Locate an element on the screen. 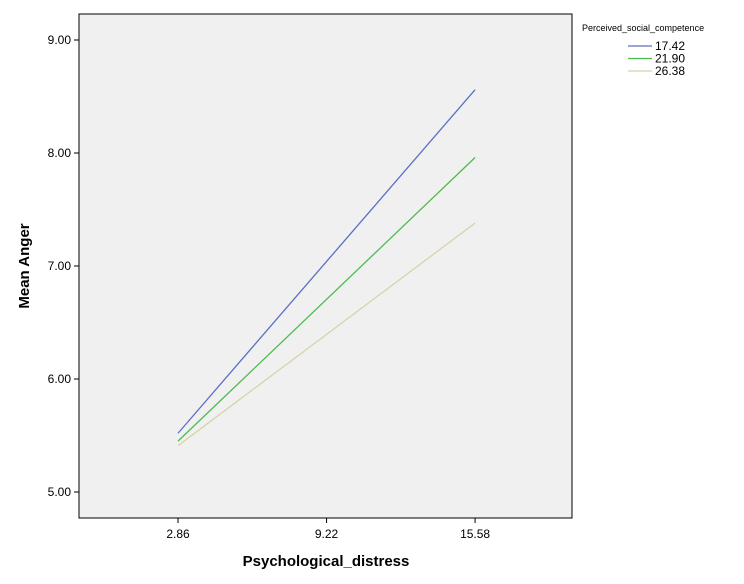 This screenshot has height=584, width=744. legend-label: 26.38 is located at coordinates (670, 71).